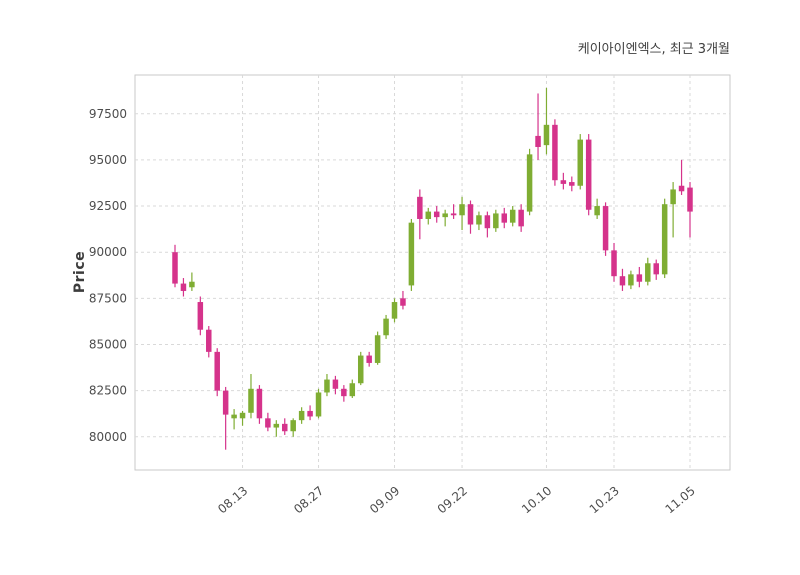 The width and height of the screenshot is (800, 575). What do you see at coordinates (108, 437) in the screenshot?
I see `y-tick-label: 80000` at bounding box center [108, 437].